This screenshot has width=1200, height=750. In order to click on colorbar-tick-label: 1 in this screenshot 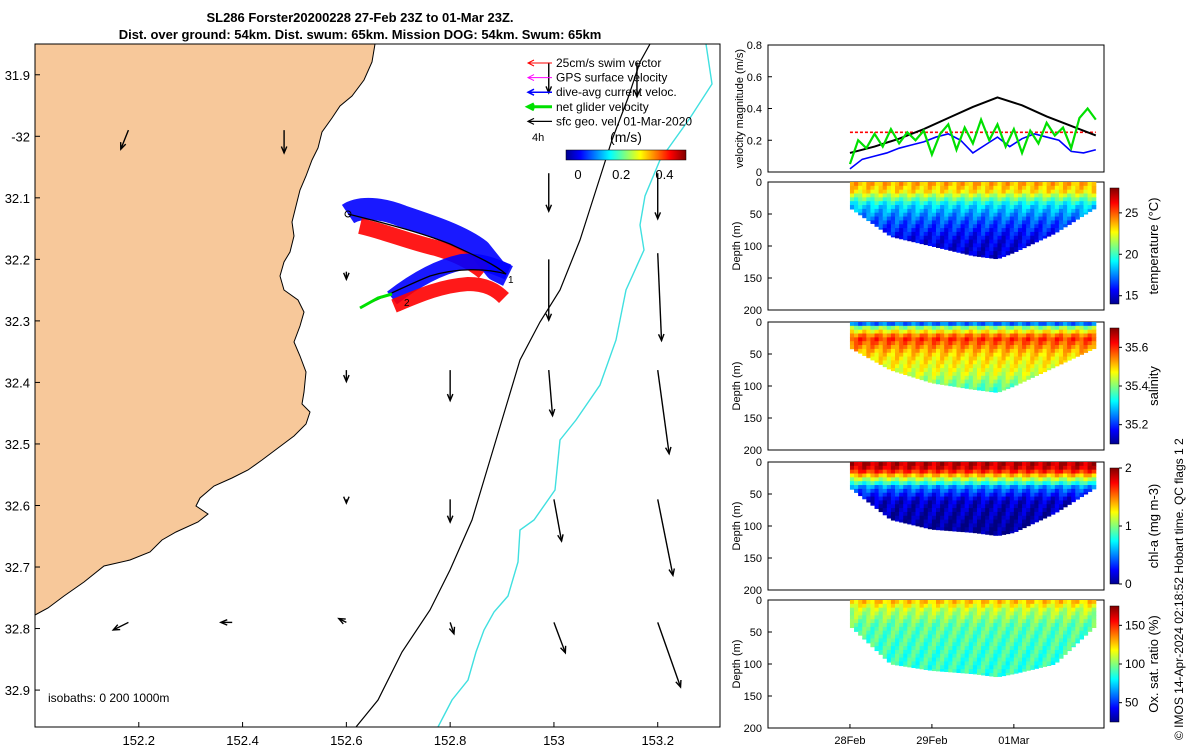, I will do `click(1128, 526)`.